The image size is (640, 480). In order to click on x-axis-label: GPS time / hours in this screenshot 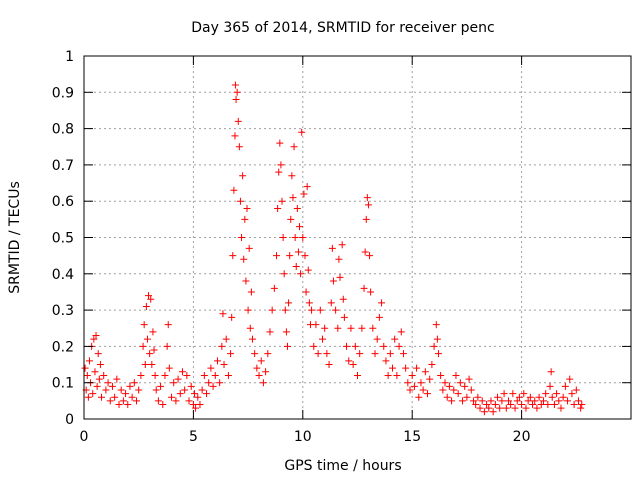, I will do `click(342, 466)`.